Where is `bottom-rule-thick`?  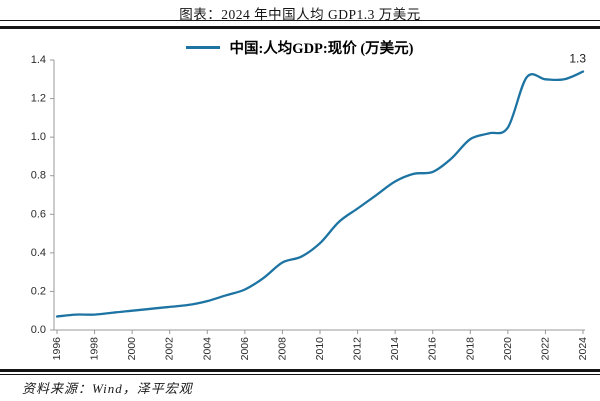
bottom-rule-thick is located at coordinates (300, 370).